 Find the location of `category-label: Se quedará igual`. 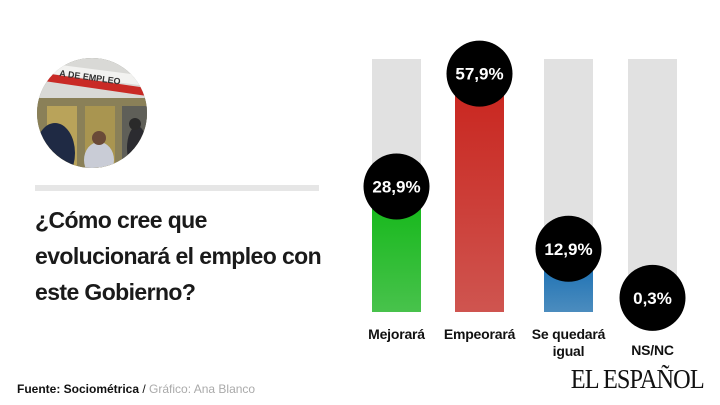

category-label: Se quedará igual is located at coordinates (568, 342).